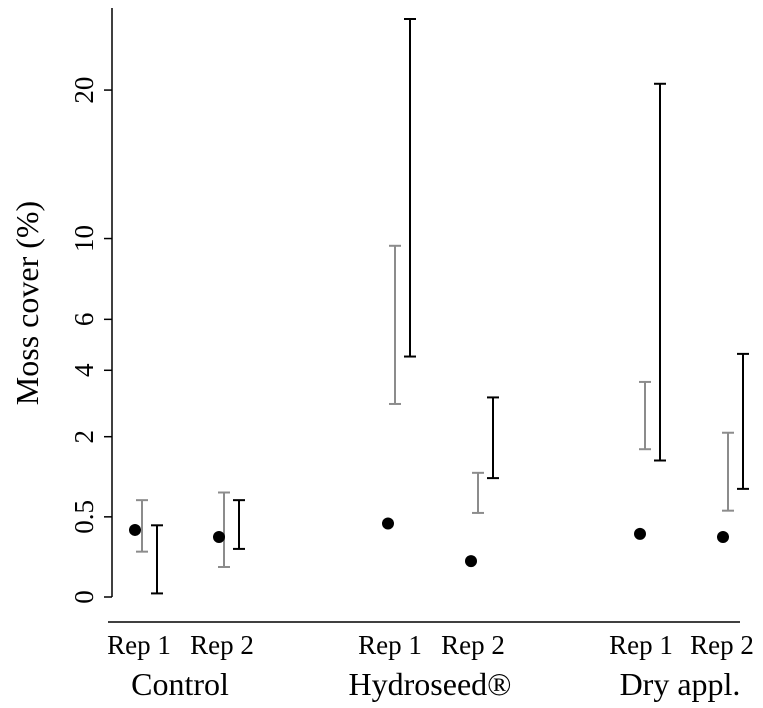 The height and width of the screenshot is (708, 763). I want to click on group-label: Control, so click(180, 684).